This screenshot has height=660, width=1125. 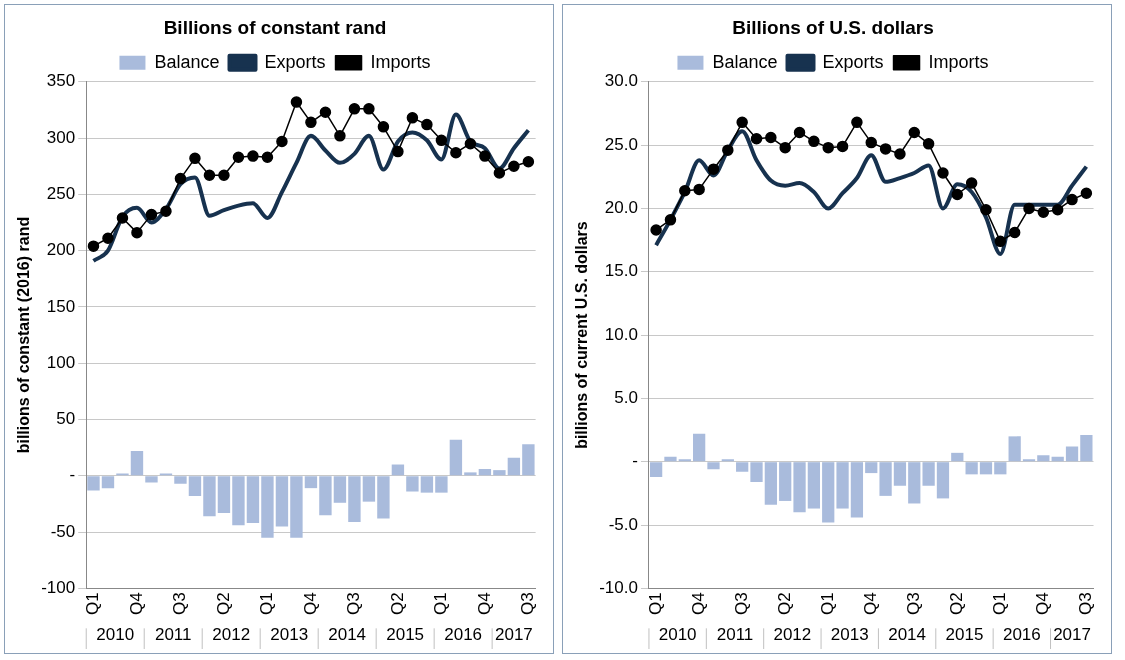 What do you see at coordinates (275, 27) in the screenshot?
I see `chart-title: Billions of constant rand` at bounding box center [275, 27].